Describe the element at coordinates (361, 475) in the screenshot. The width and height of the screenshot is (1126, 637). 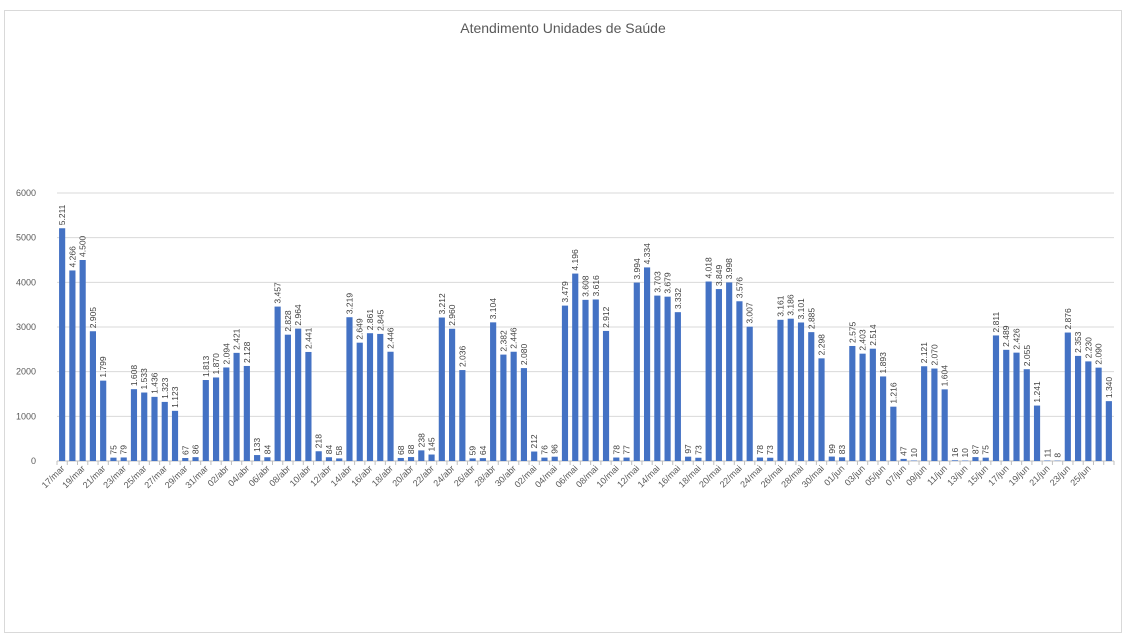
I see `x-tick-label: 16/abr` at that location.